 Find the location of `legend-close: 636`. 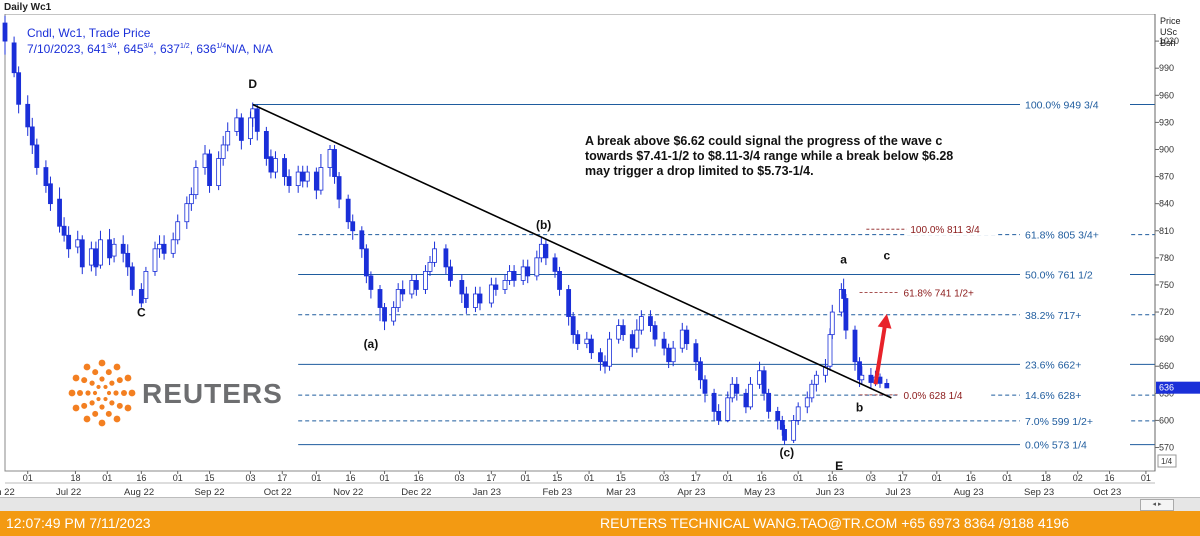

legend-close: 636 is located at coordinates (206, 49).